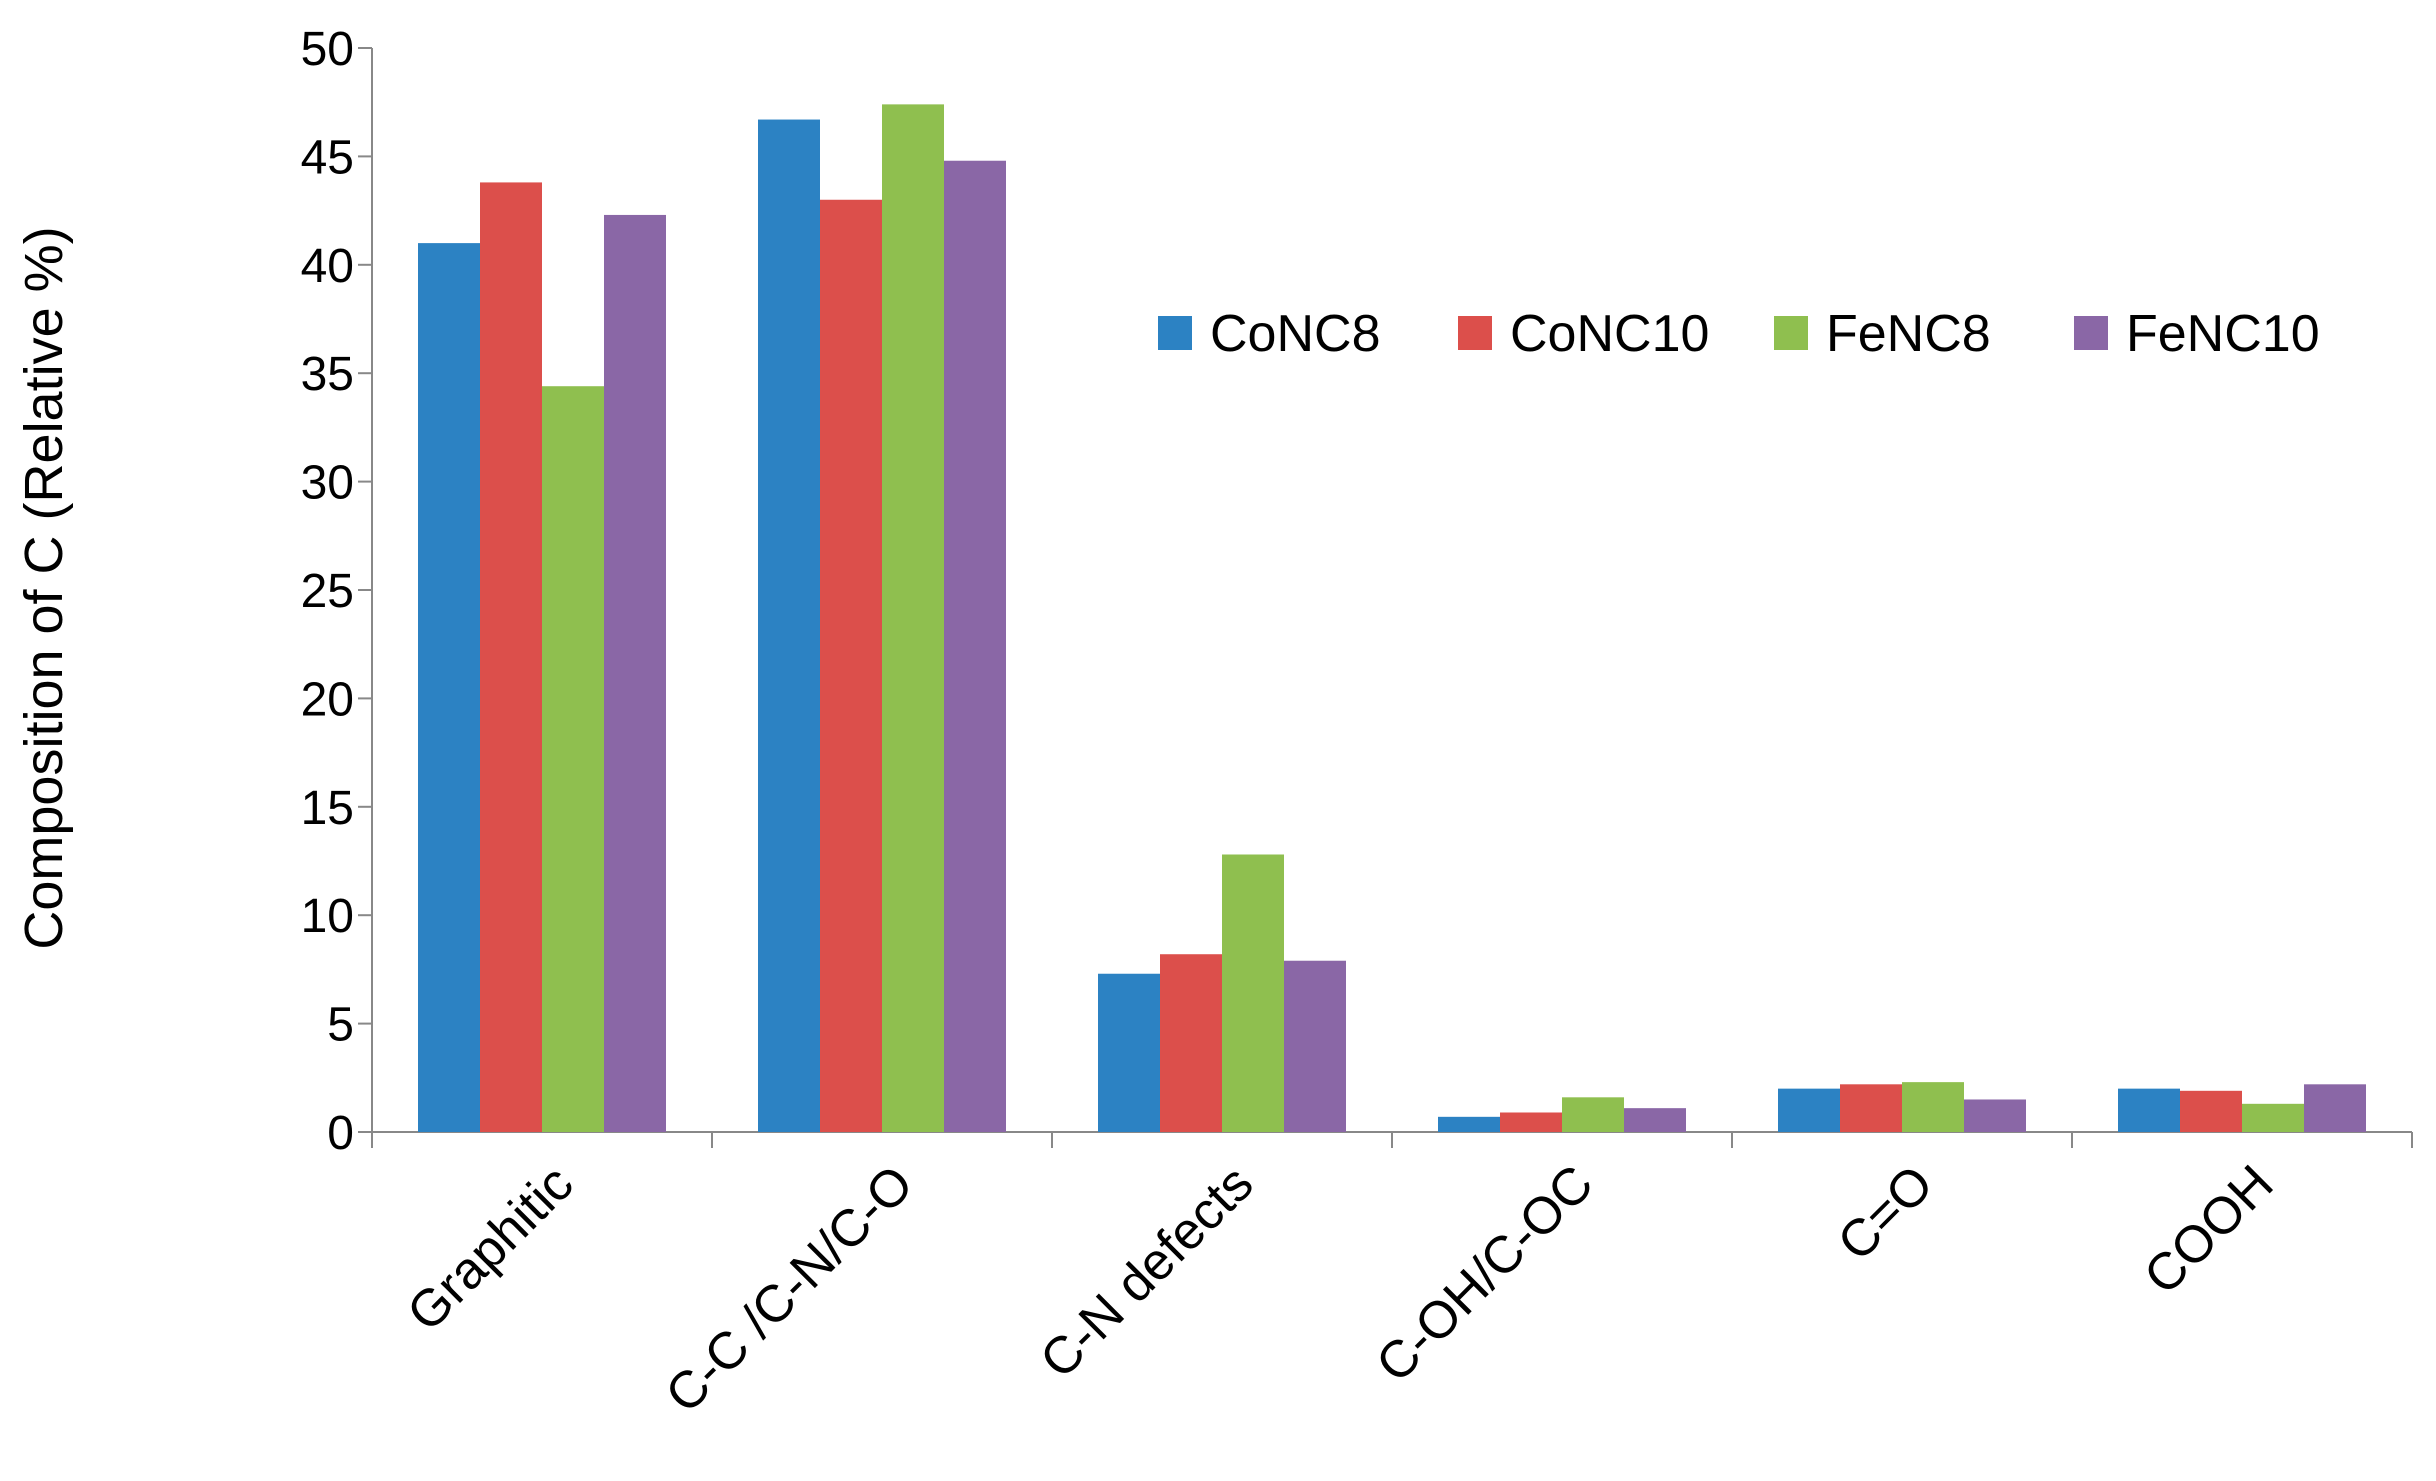 The height and width of the screenshot is (1481, 2436). Describe the element at coordinates (340, 1133) in the screenshot. I see `y-tick-label: 0` at that location.